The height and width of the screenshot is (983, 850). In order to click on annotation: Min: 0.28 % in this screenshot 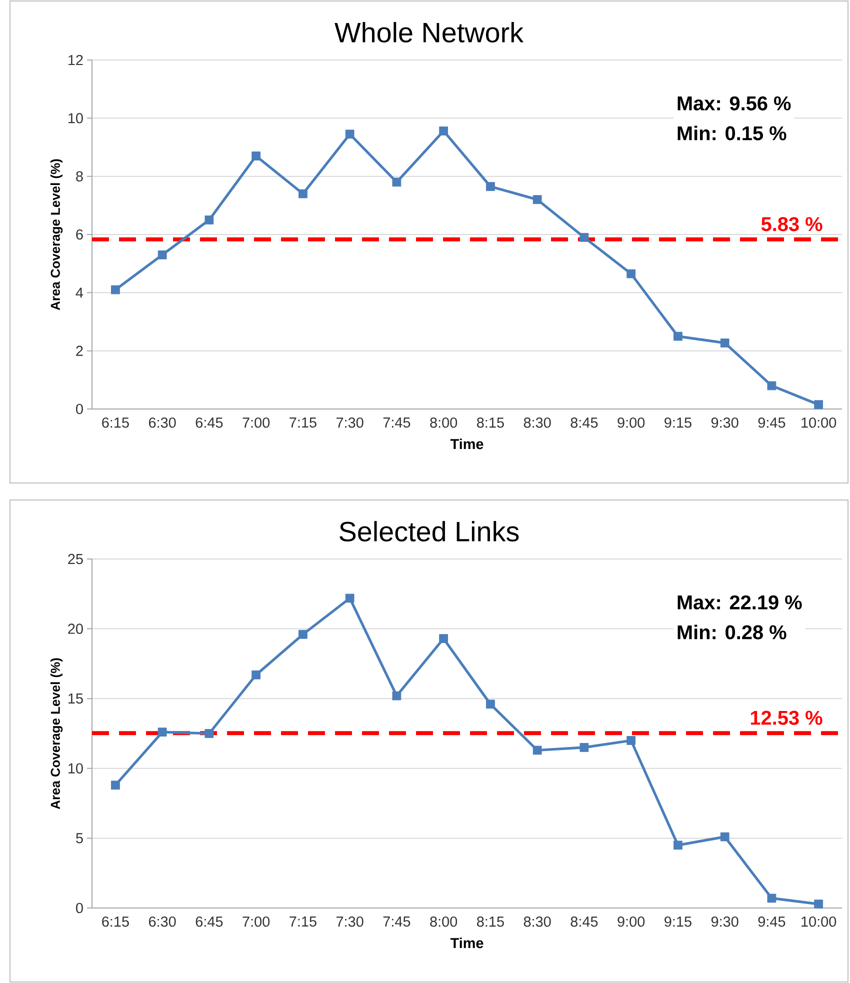, I will do `click(732, 632)`.